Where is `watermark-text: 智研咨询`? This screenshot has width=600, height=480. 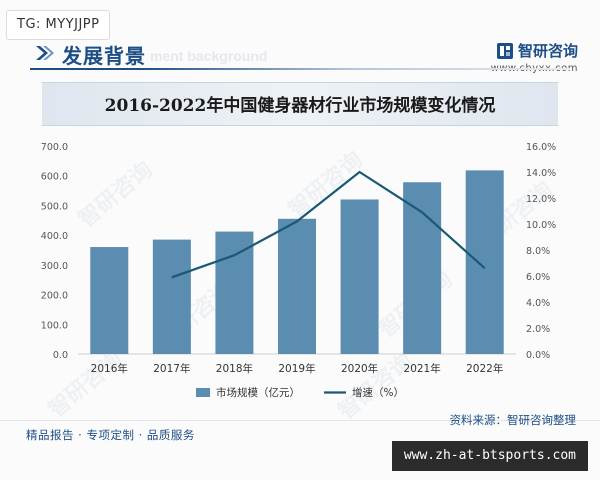
watermark-text: 智研咨询 is located at coordinates (115, 194).